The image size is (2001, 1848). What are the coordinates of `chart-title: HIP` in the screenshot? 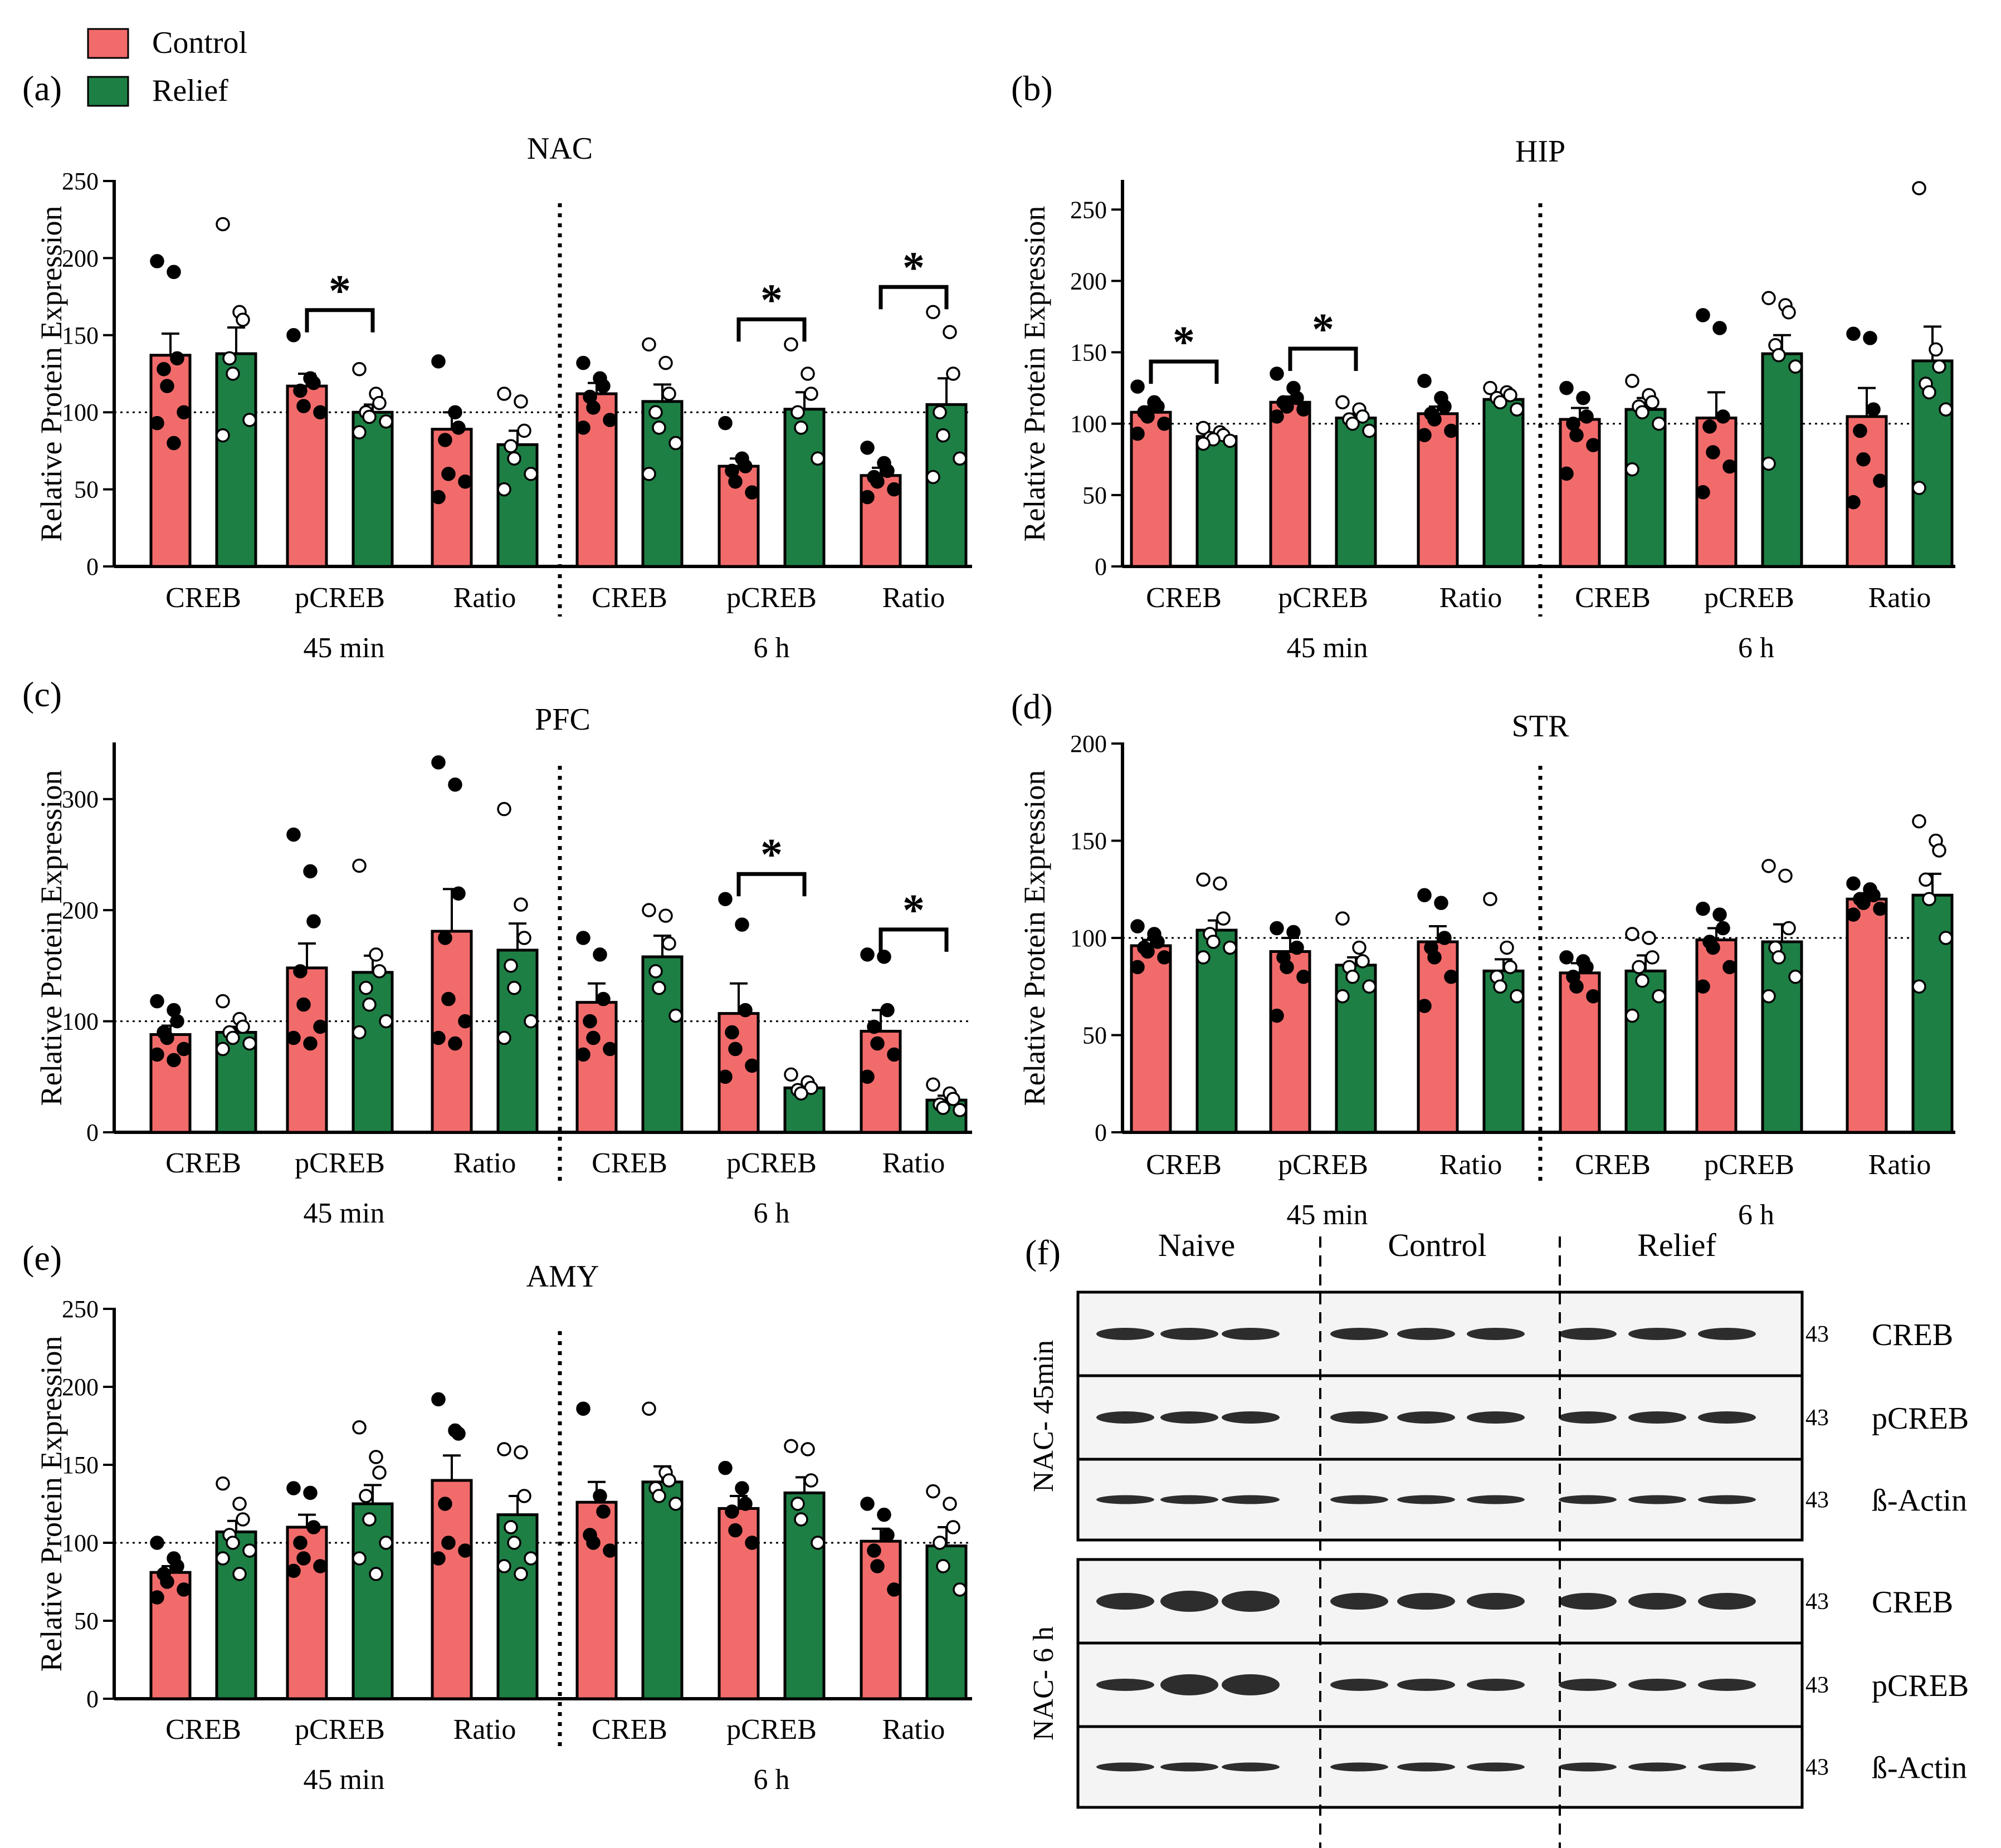 It's located at (1540, 151).